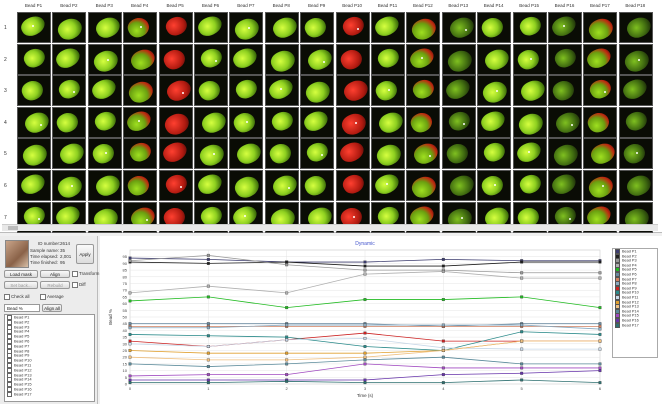 This screenshot has width=662, height=404. I want to click on apply-button: Apply, so click(85, 254).